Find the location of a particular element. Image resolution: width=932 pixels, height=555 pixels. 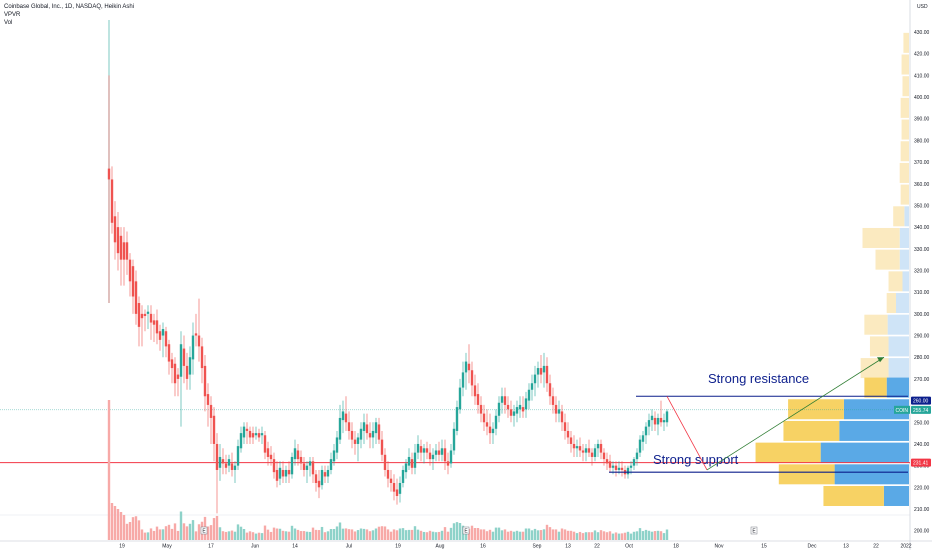

resistance-annotation: Strong resistance is located at coordinates (758, 378).